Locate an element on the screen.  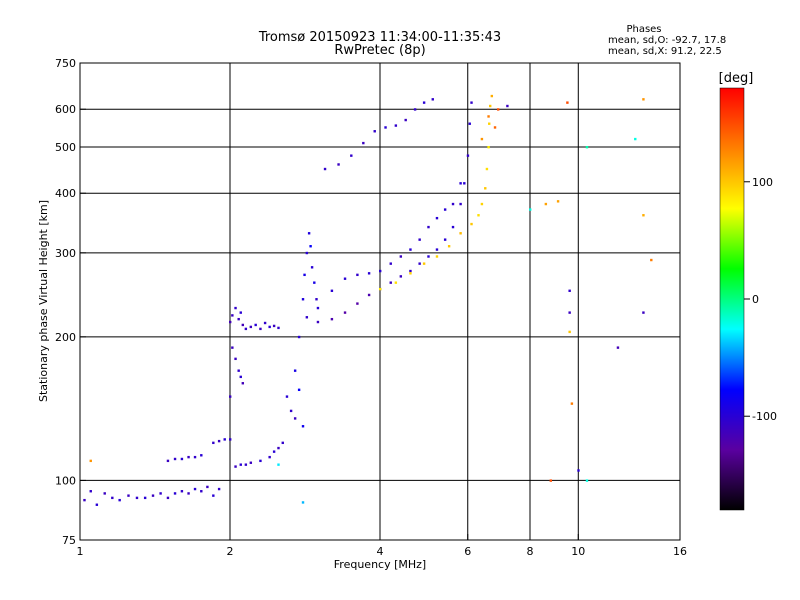
y-axis-label: Stationary phase Virtual Height [km] is located at coordinates (43, 301).